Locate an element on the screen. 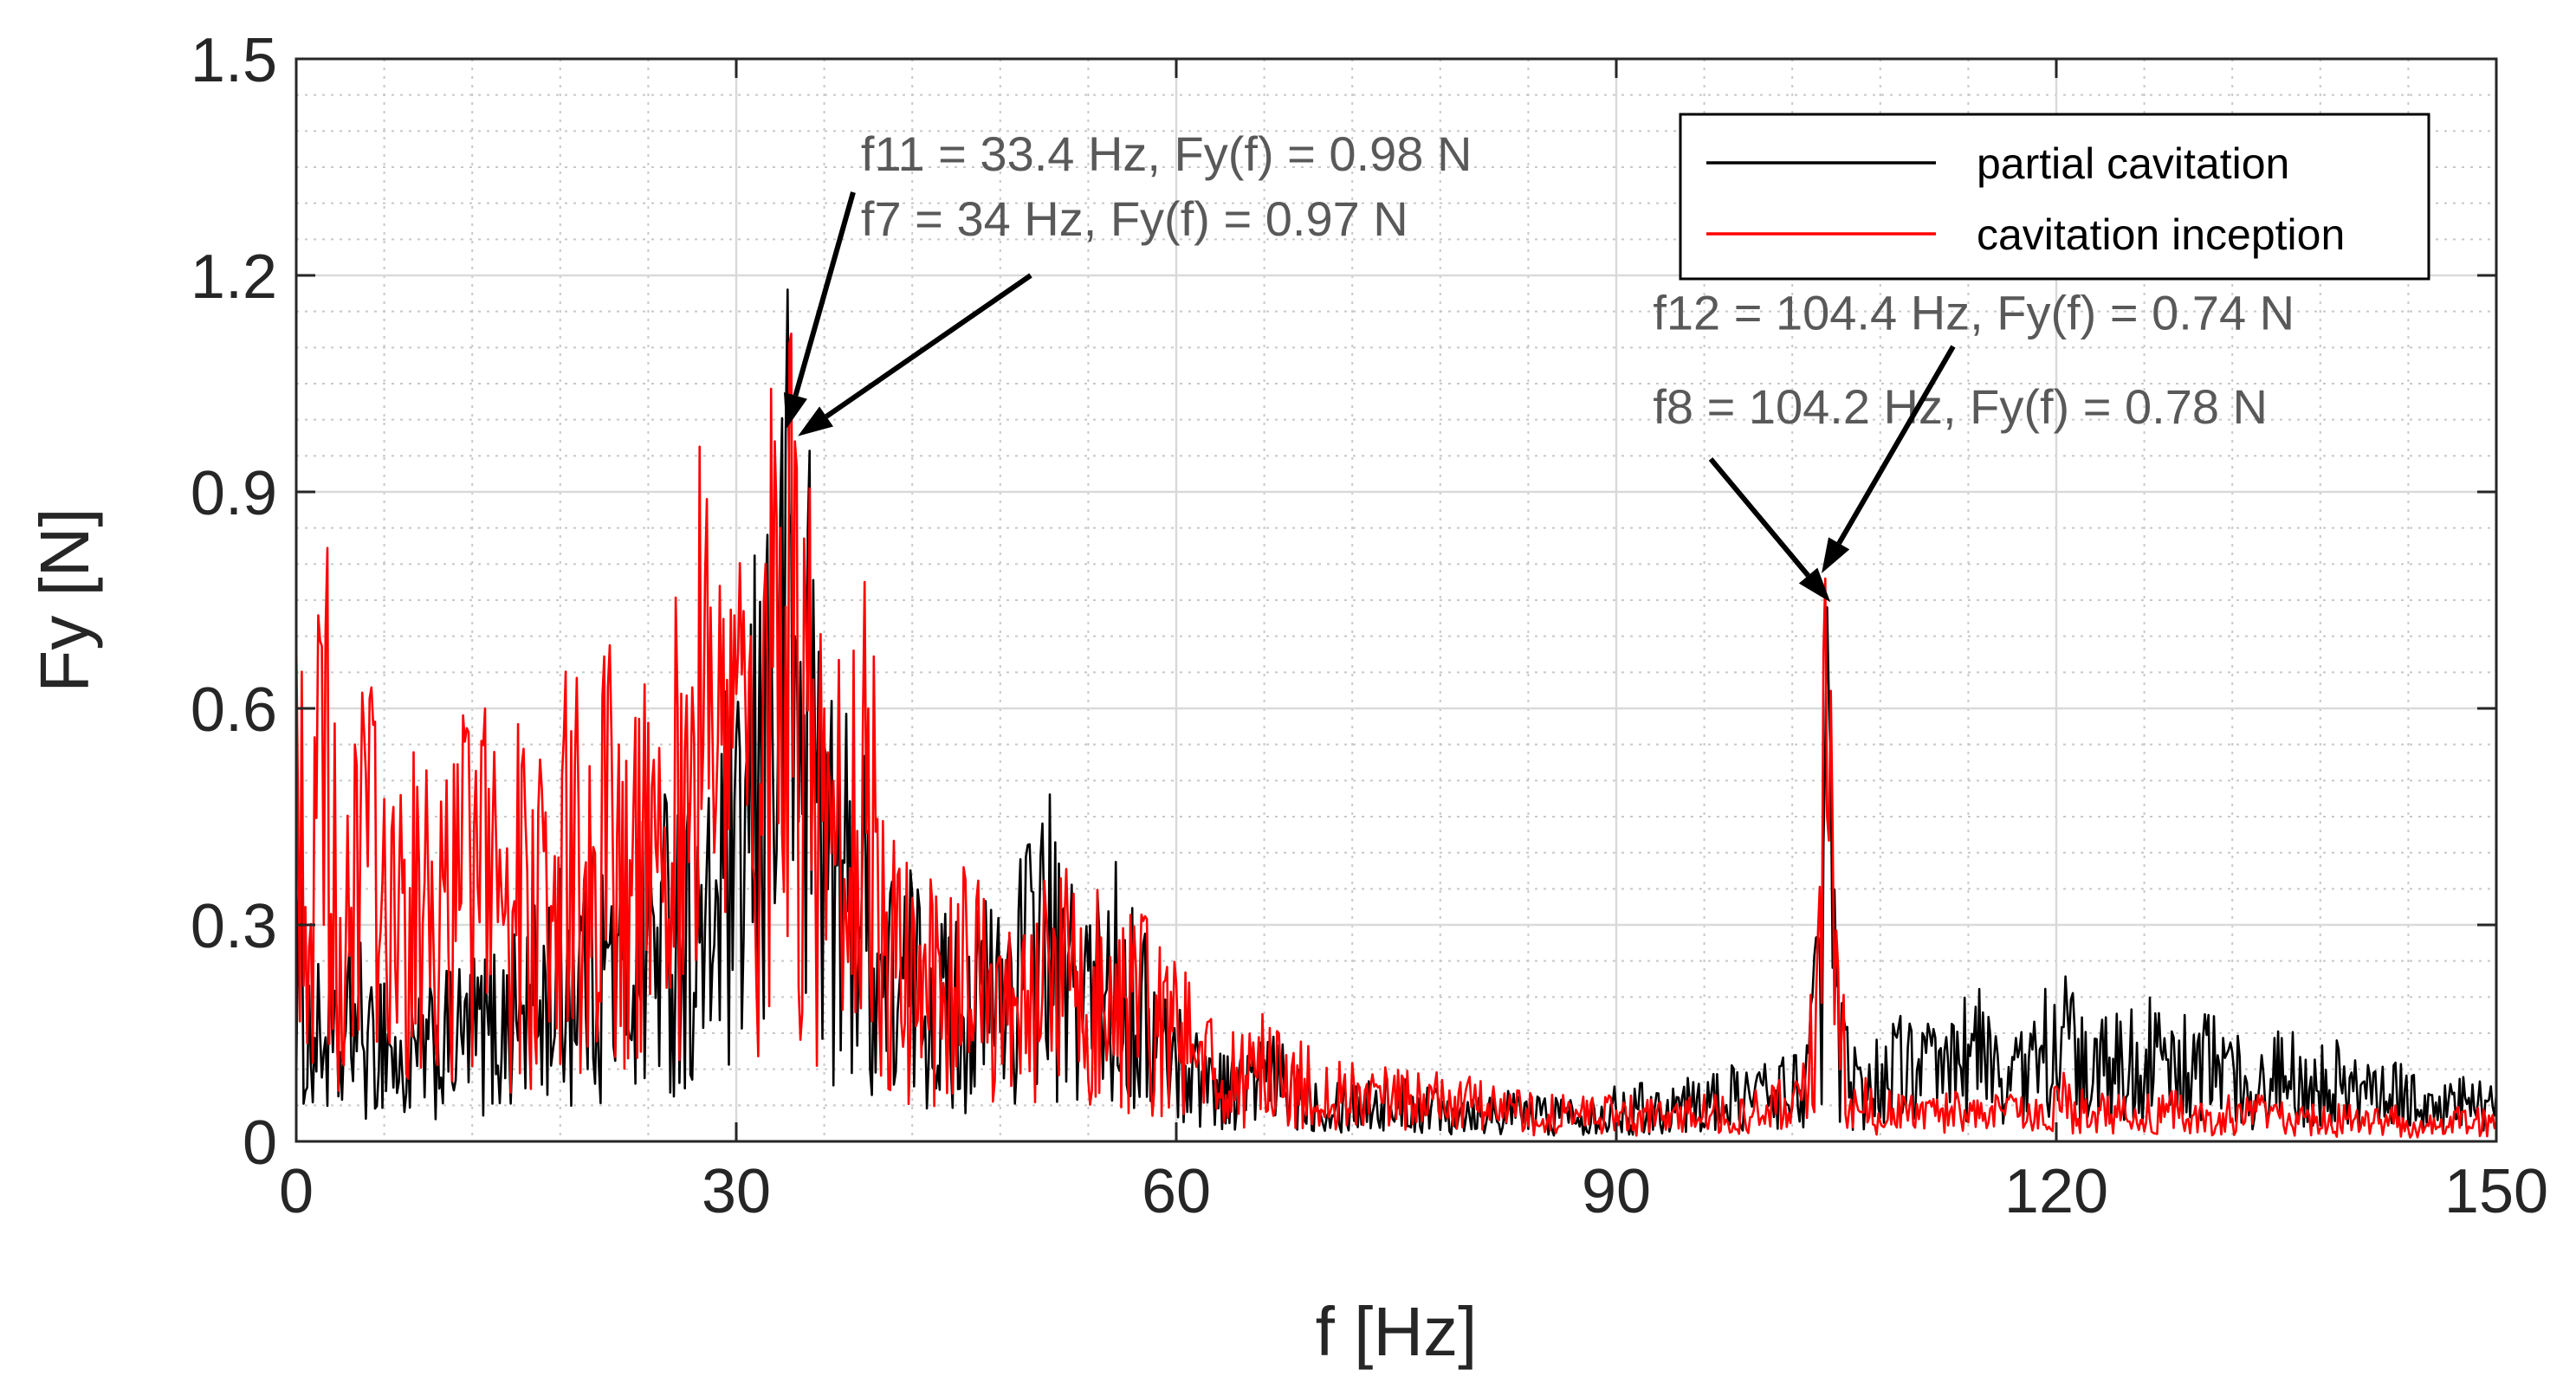  annotation-label: f12 = 104.4 Hz, Fy(f) = 0.74 N is located at coordinates (1973, 313).